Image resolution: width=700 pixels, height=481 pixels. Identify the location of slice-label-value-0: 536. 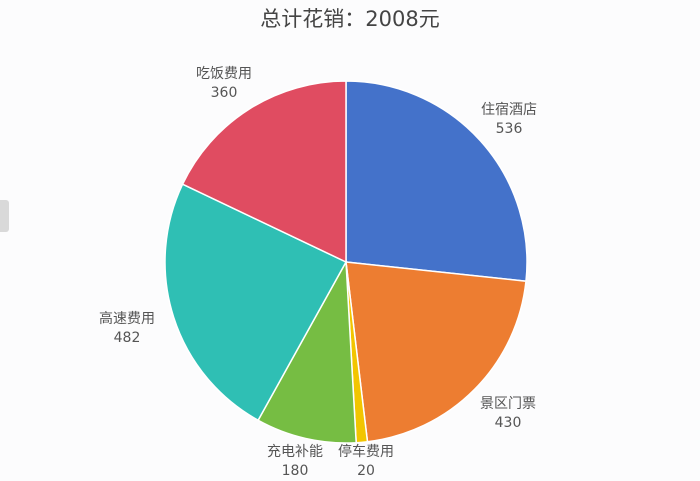
(509, 129).